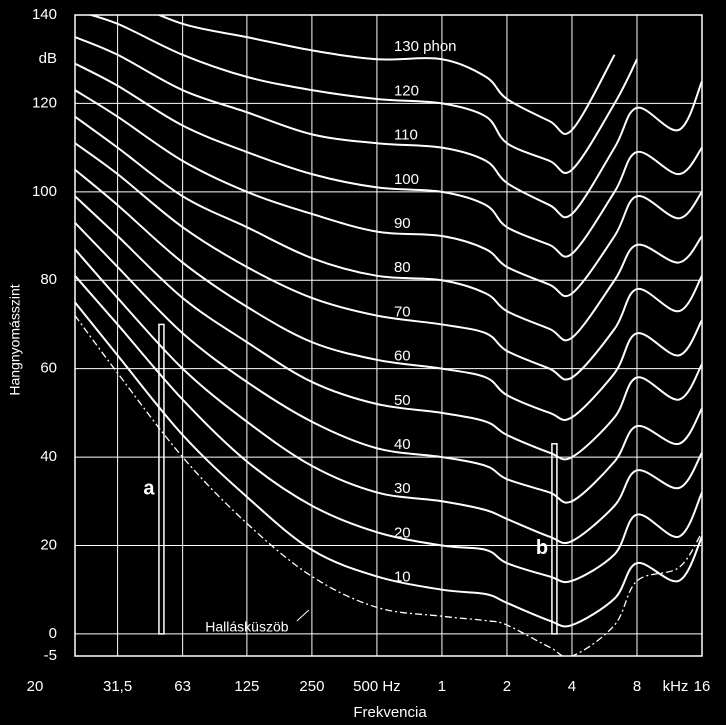 The width and height of the screenshot is (726, 725). Describe the element at coordinates (406, 90) in the screenshot. I see `curve-label: 120` at that location.